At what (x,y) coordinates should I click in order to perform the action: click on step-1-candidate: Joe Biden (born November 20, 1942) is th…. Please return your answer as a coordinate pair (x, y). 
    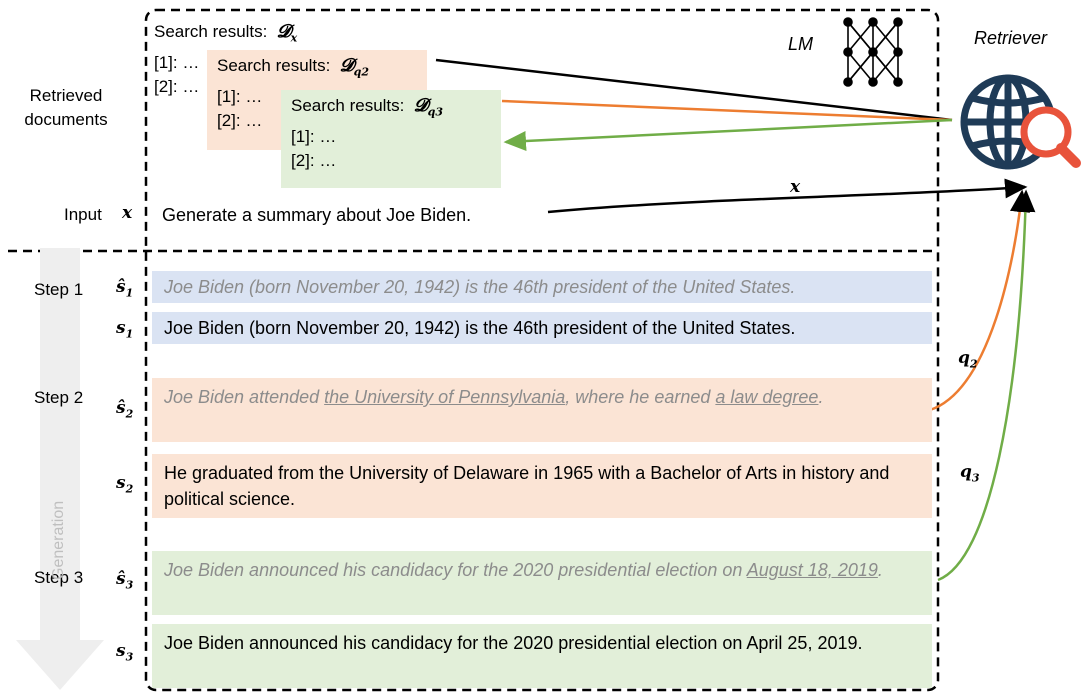
    Looking at the image, I should click on (542, 287).